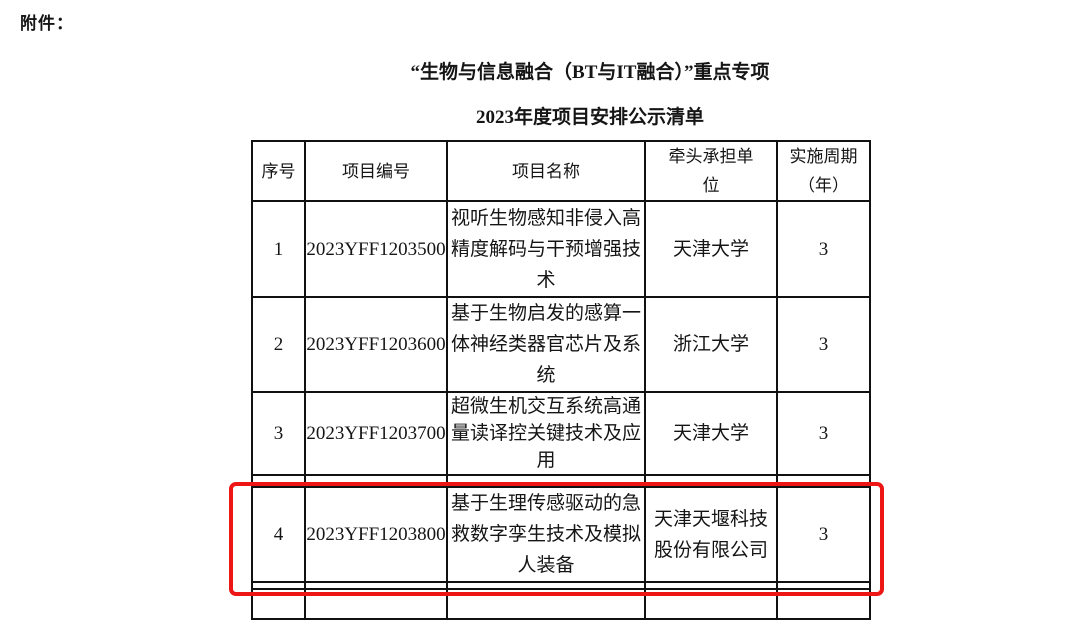  What do you see at coordinates (376, 171) in the screenshot?
I see `column-header-code: 项目编号` at bounding box center [376, 171].